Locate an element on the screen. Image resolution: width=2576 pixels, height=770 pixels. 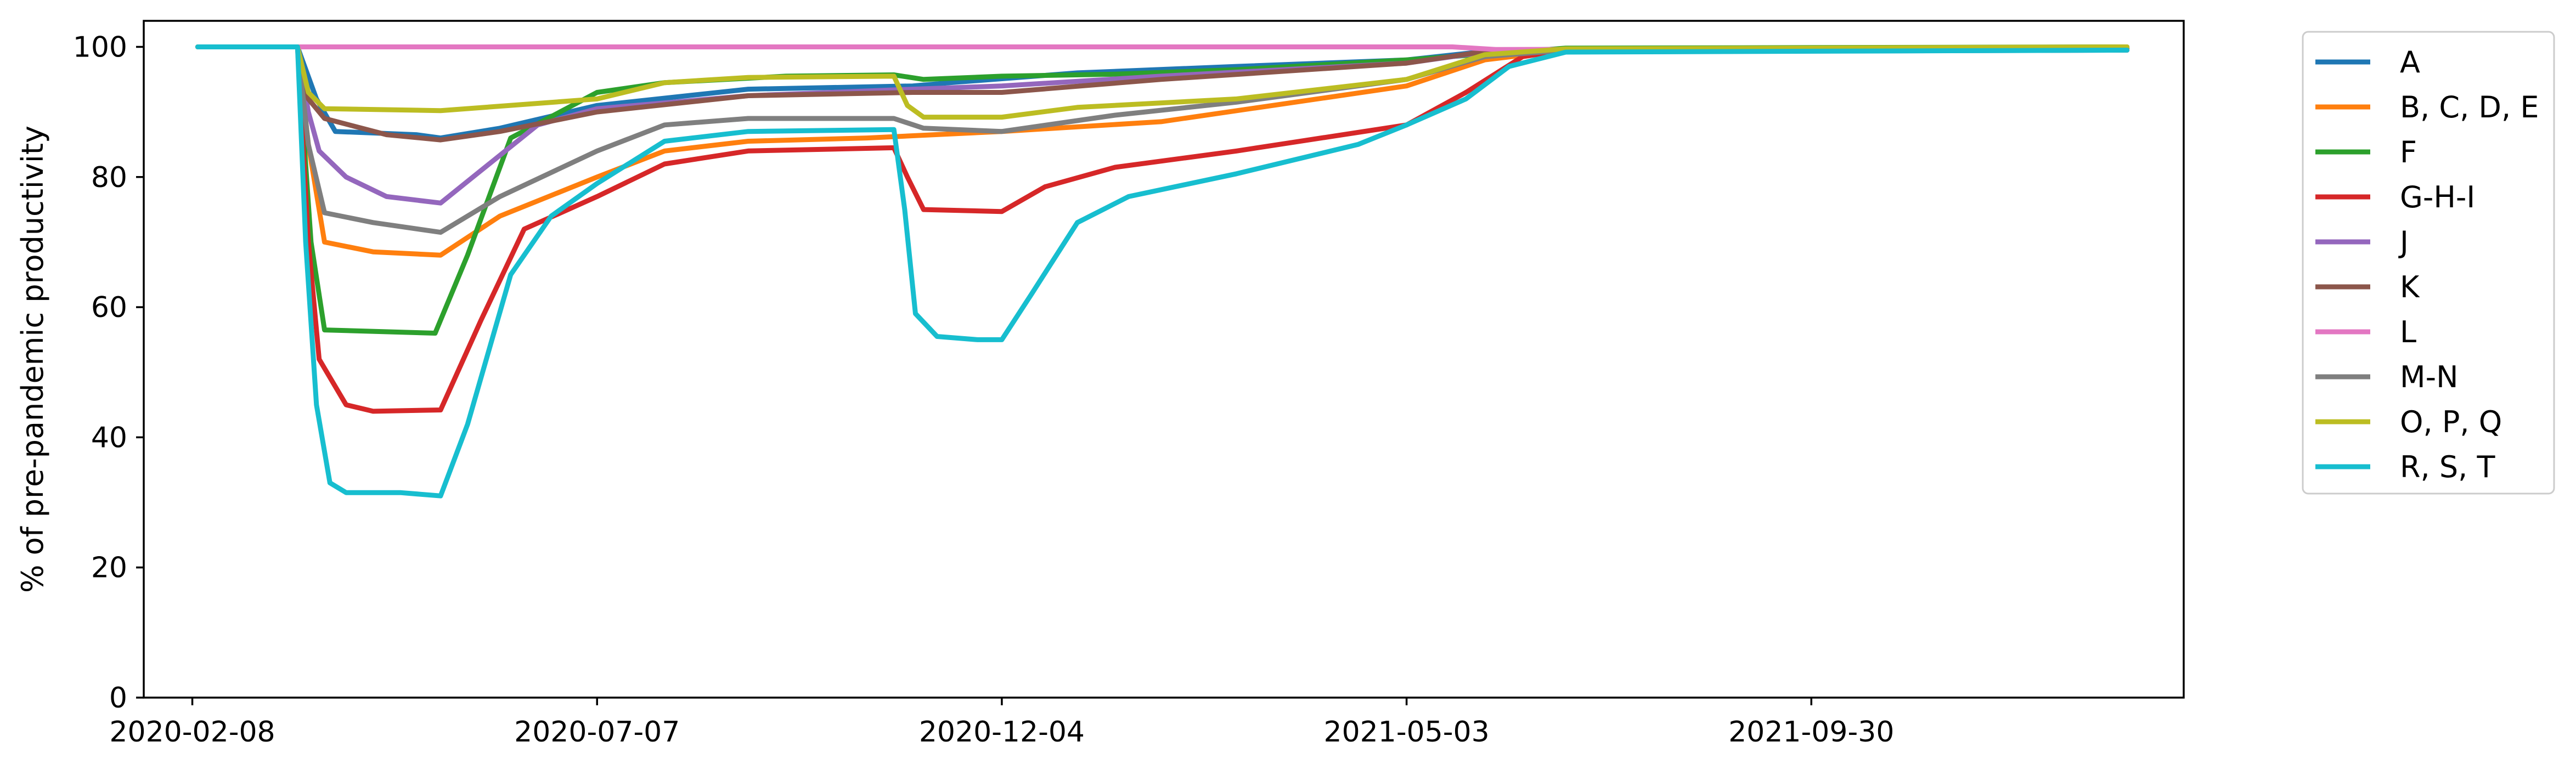
legend-item: R, S, T is located at coordinates (2405, 467).